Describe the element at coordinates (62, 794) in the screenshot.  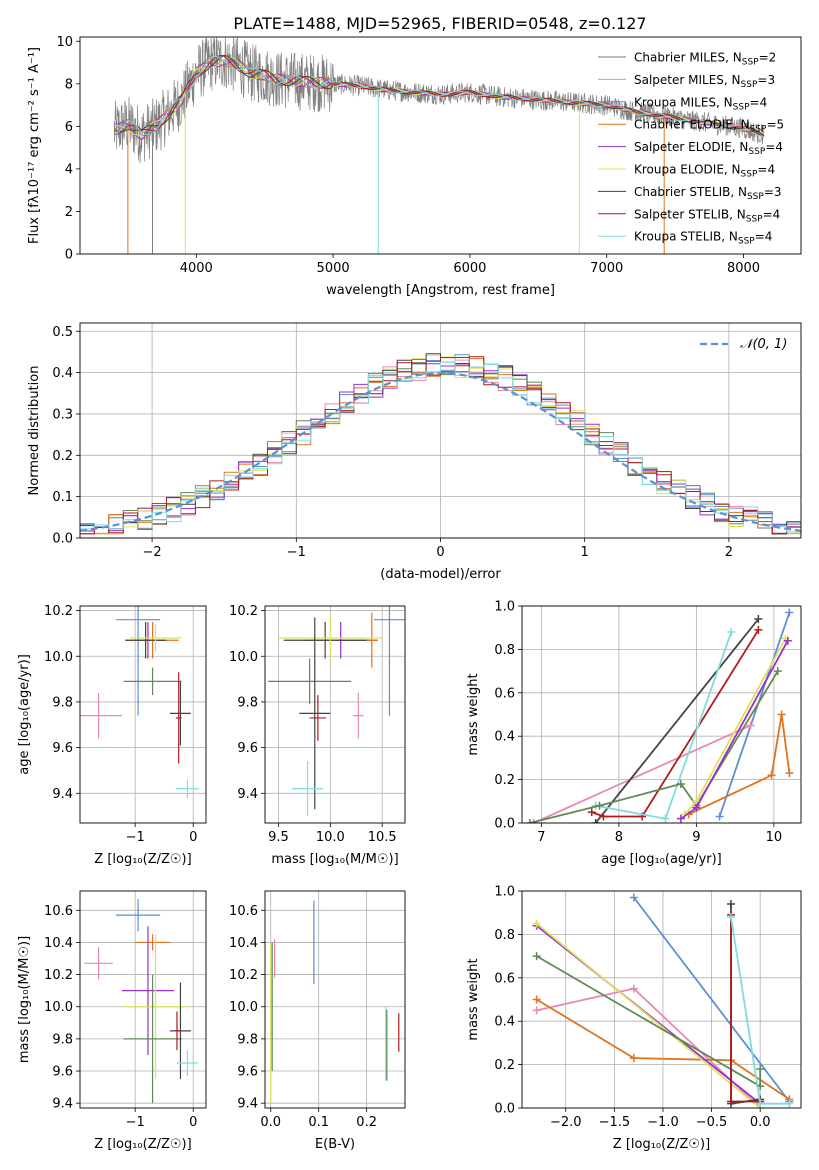
I see `z-age-ytick-label: 9.4` at that location.